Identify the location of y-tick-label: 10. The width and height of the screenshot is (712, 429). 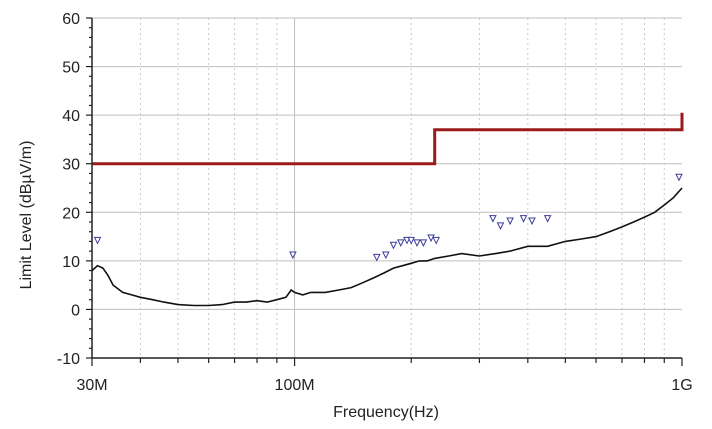
(71, 262).